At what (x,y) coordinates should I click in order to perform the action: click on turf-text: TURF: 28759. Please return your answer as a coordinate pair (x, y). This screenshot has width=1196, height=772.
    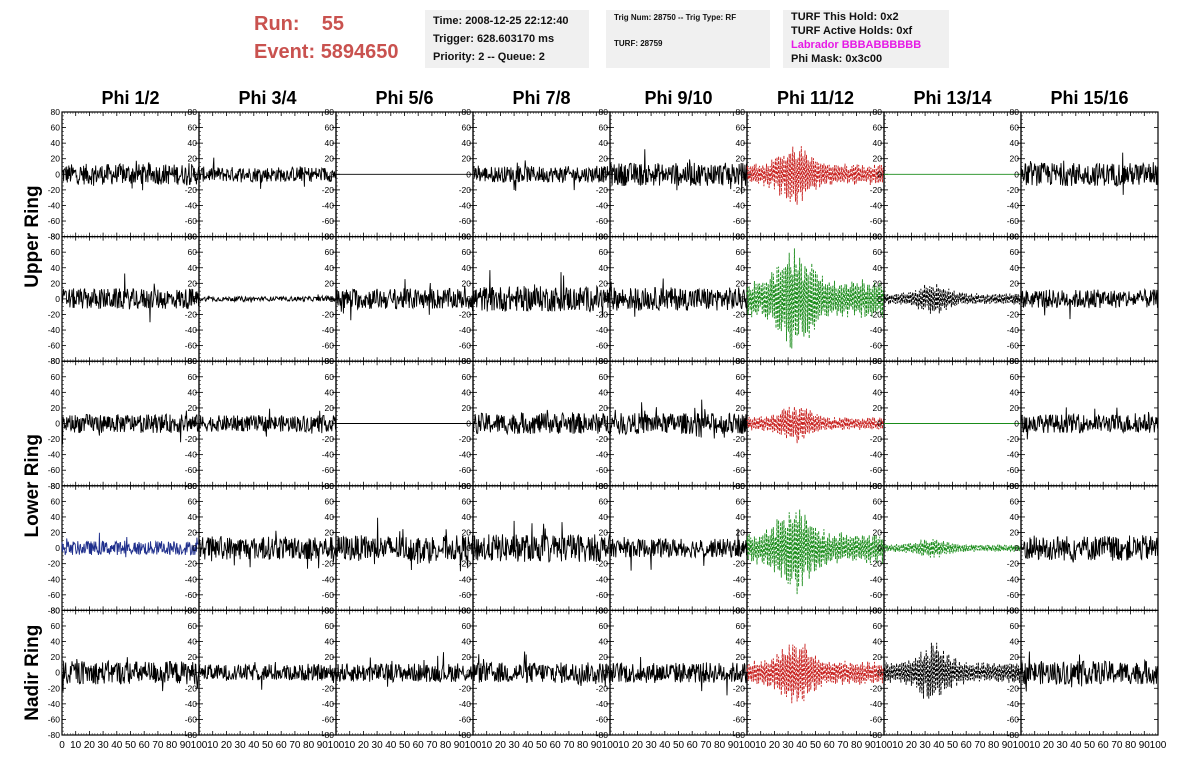
    Looking at the image, I should click on (638, 43).